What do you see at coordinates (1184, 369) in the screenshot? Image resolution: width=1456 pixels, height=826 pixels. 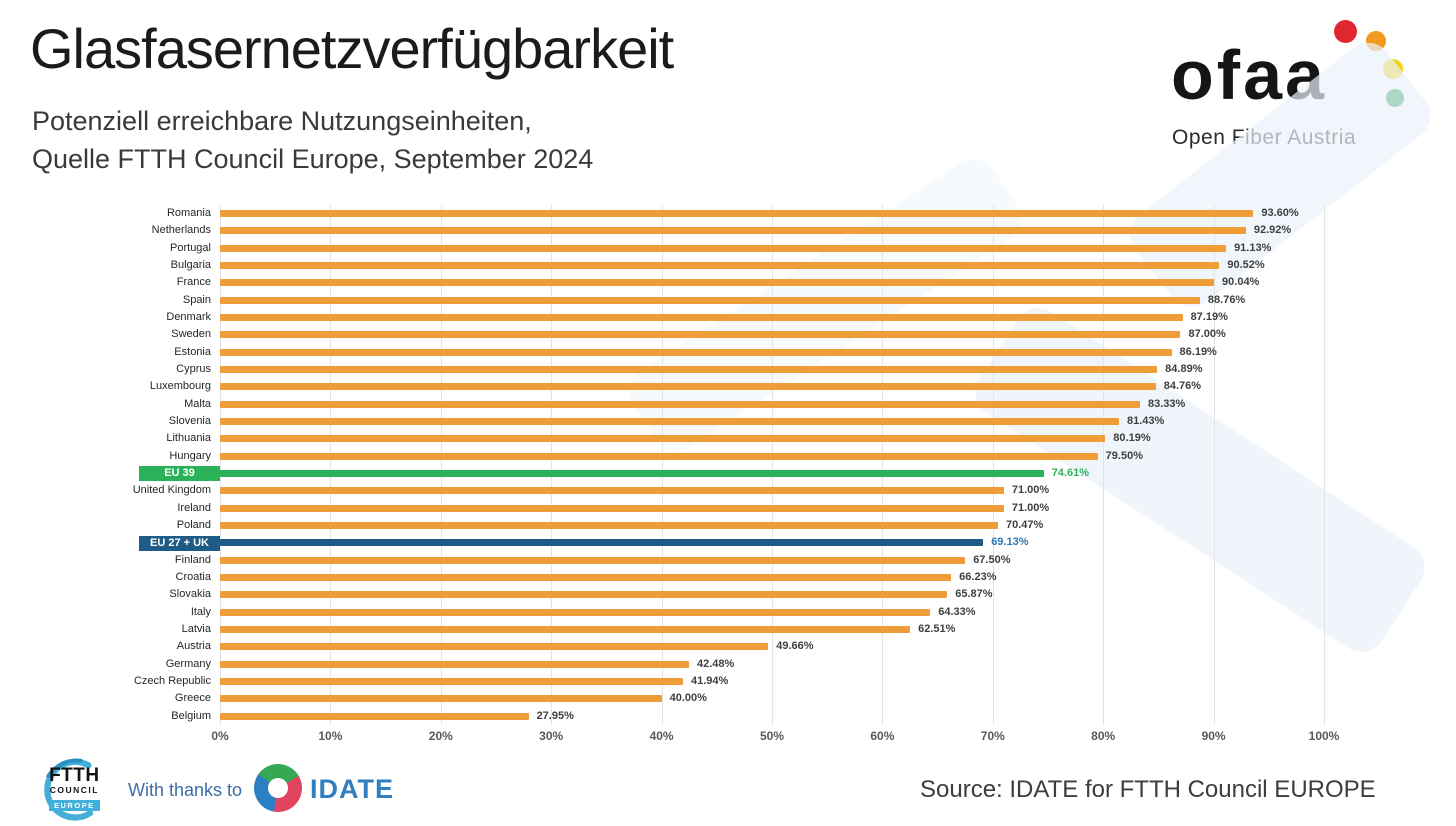 I see `value-label: 84.89%` at bounding box center [1184, 369].